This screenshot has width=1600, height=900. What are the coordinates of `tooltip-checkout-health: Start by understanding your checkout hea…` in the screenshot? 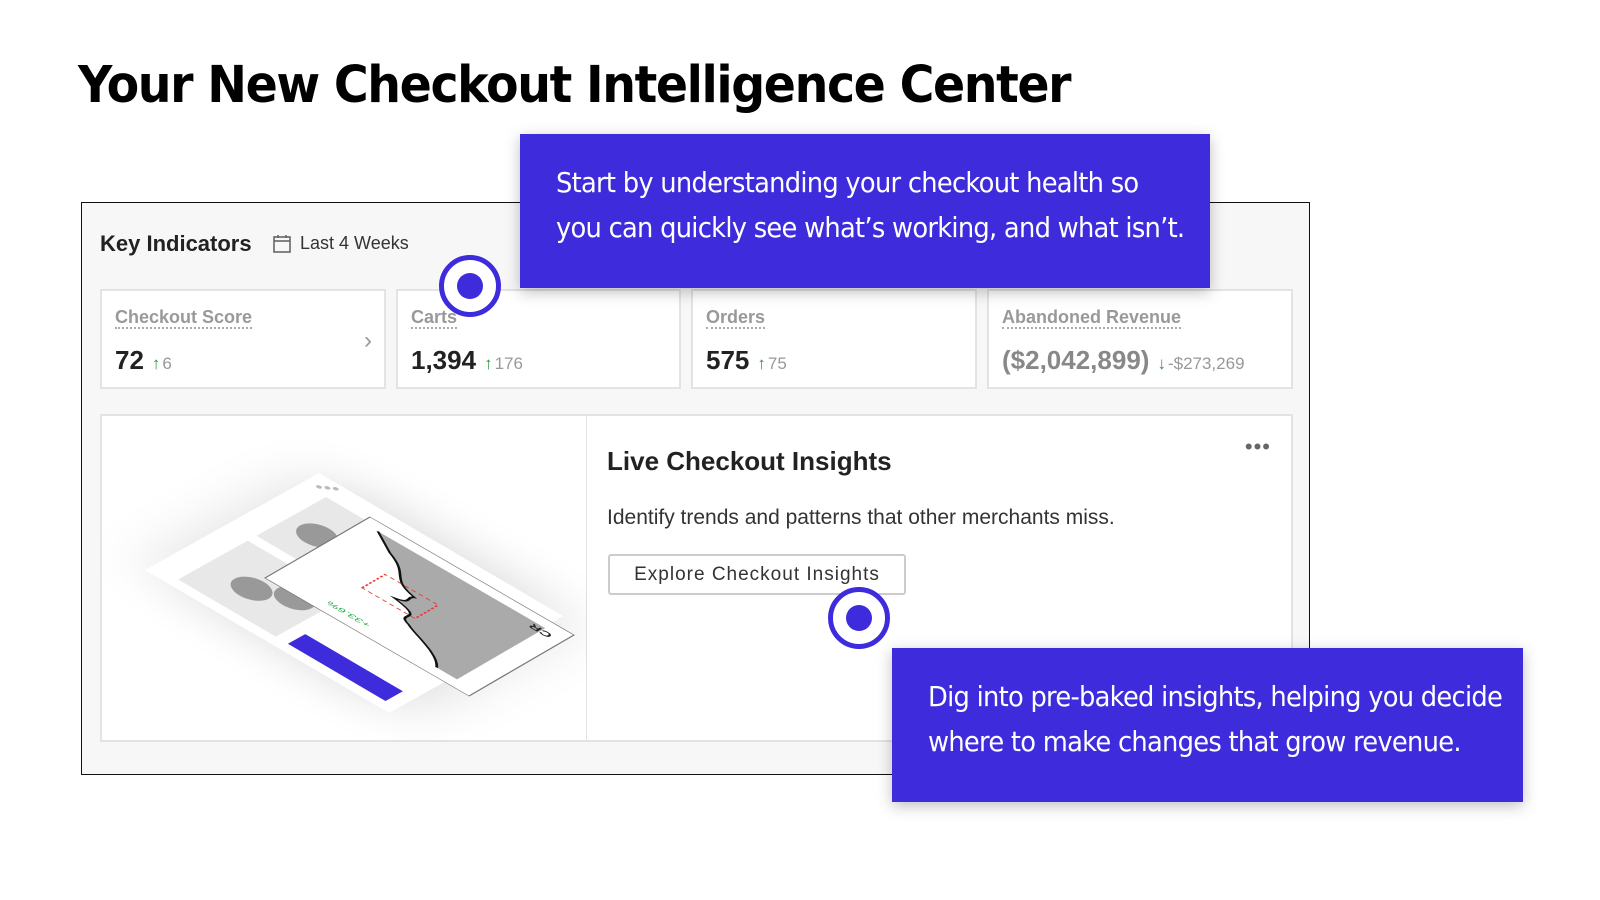 It's located at (865, 211).